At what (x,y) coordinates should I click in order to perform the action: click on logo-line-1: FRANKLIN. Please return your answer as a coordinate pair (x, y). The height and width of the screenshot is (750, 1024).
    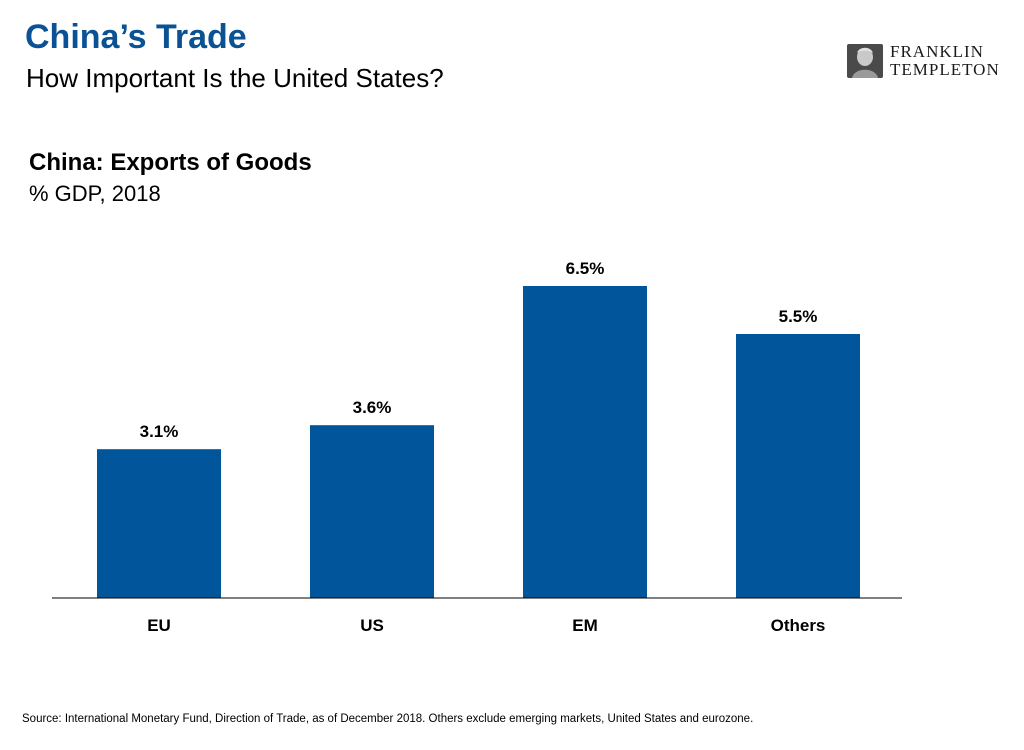
    Looking at the image, I should click on (937, 51).